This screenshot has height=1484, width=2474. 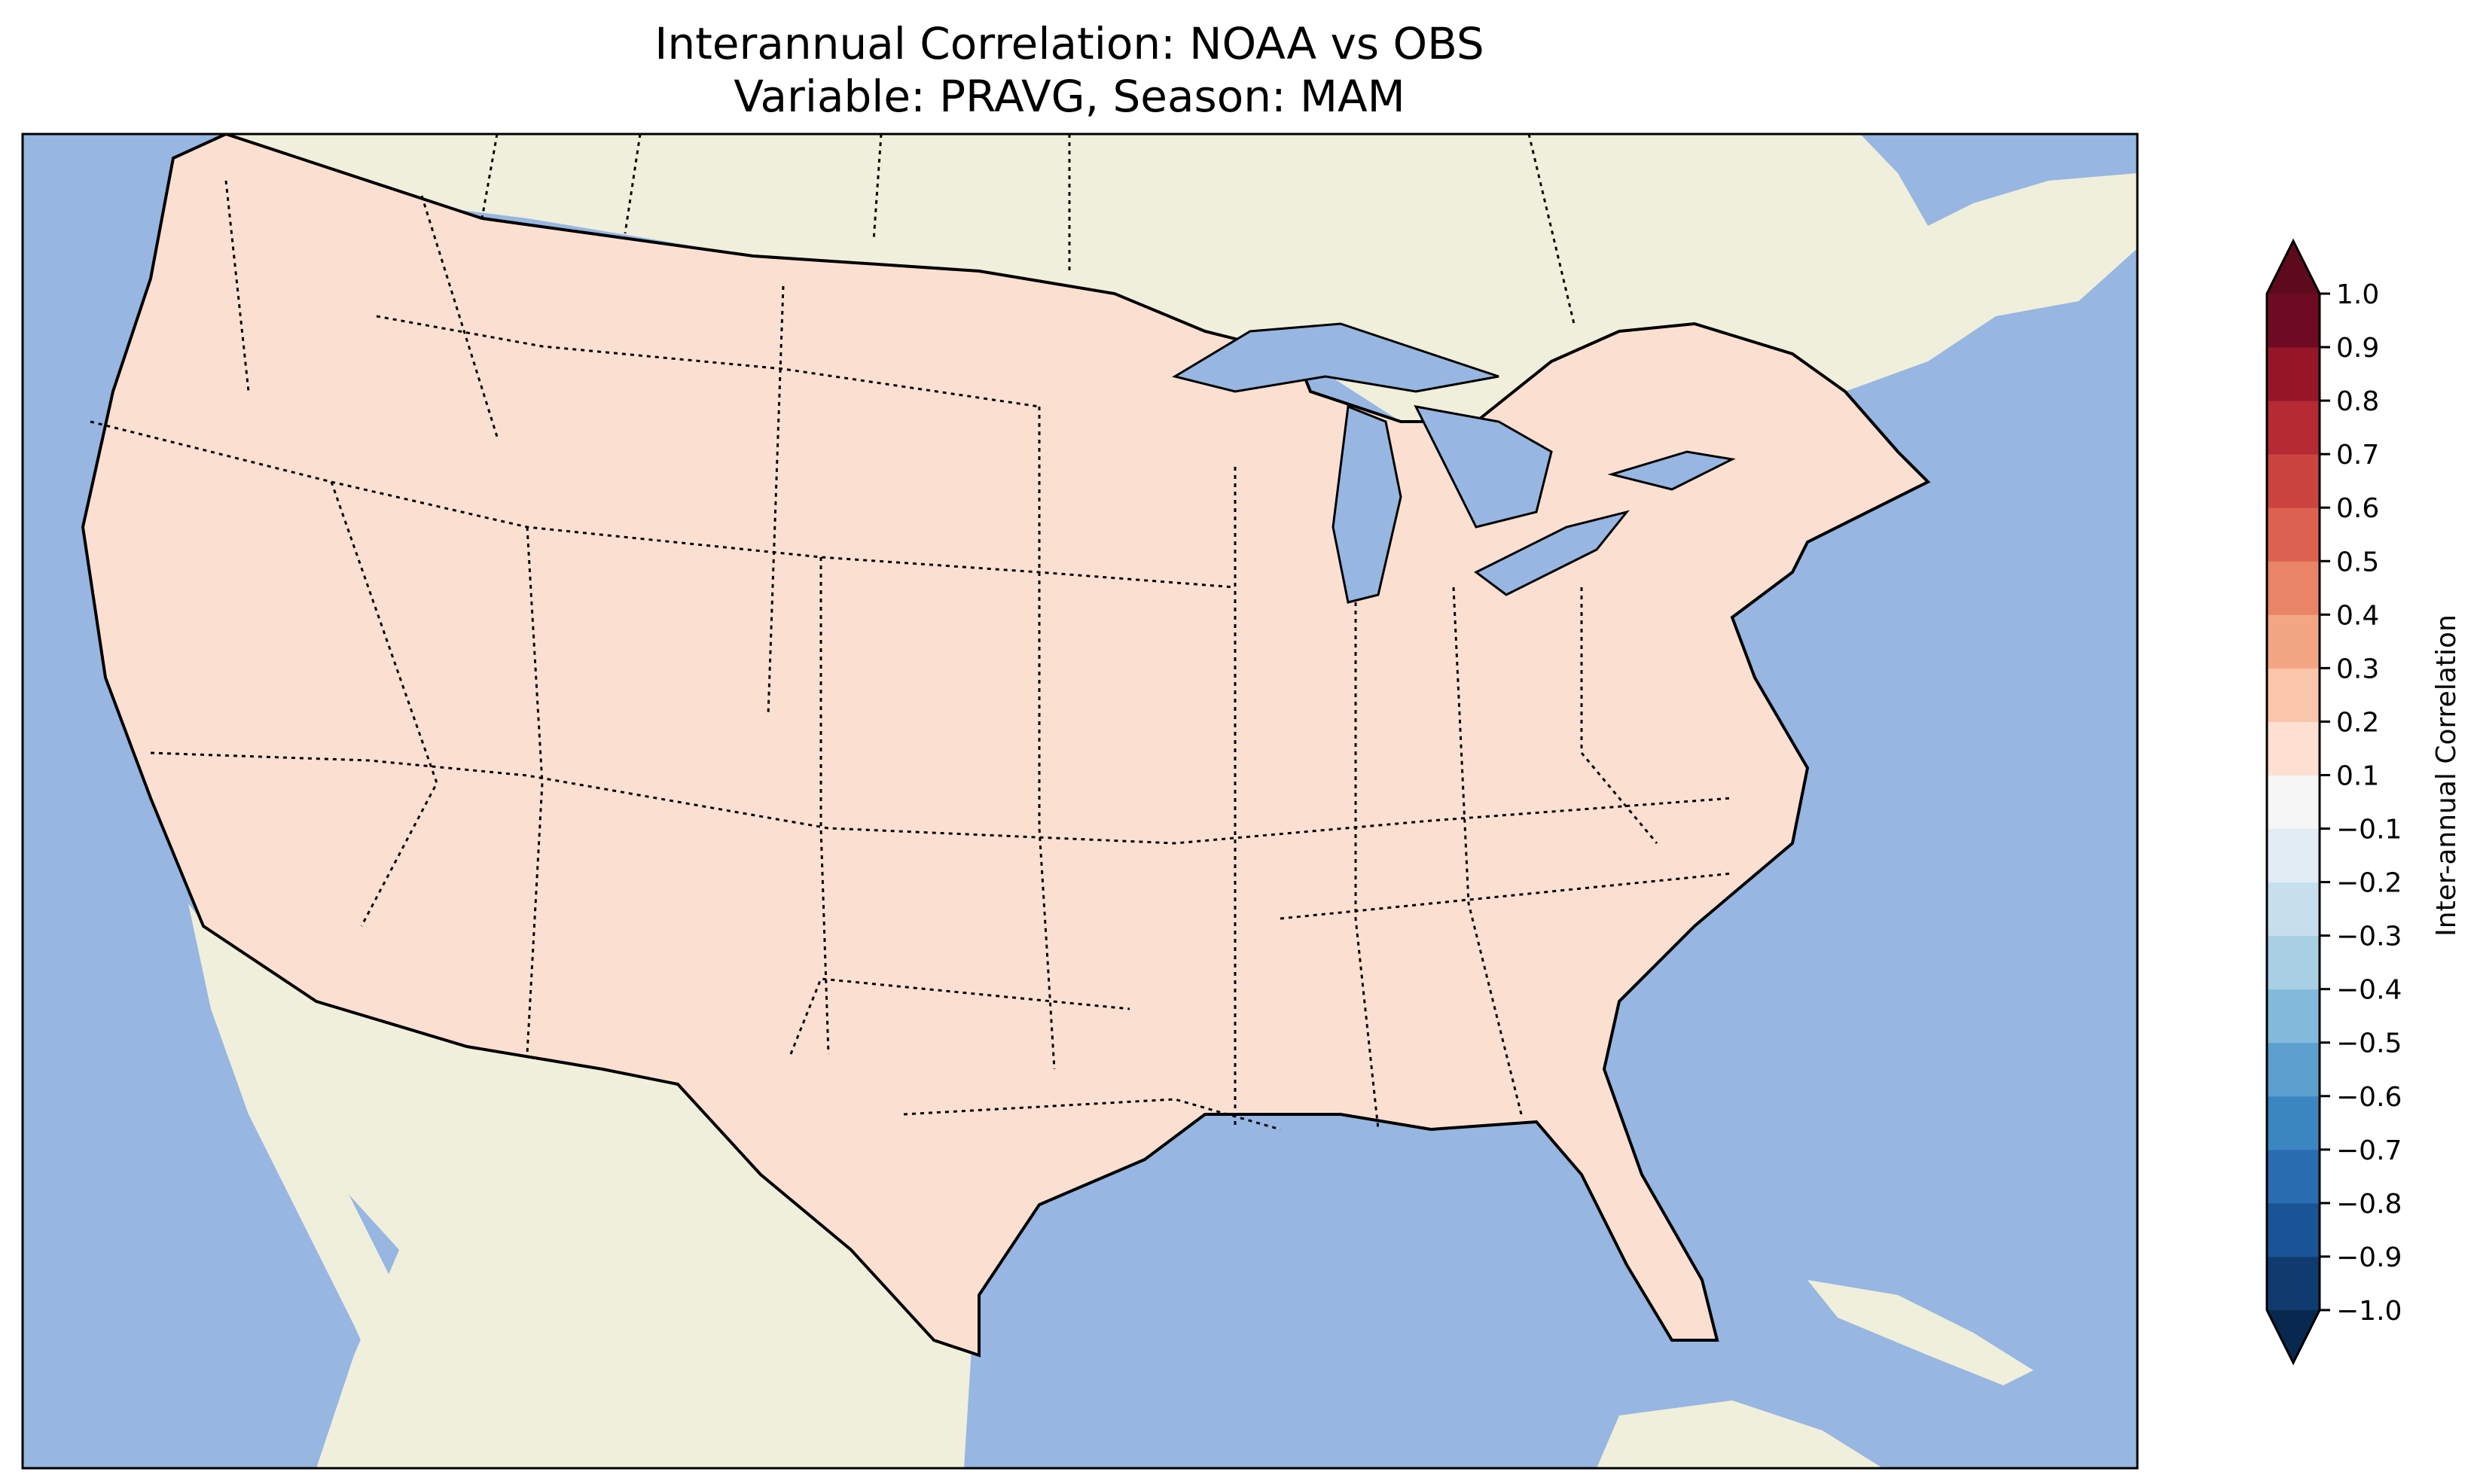 What do you see at coordinates (2369, 830) in the screenshot?
I see `colorbar-tick-label: −0.1` at bounding box center [2369, 830].